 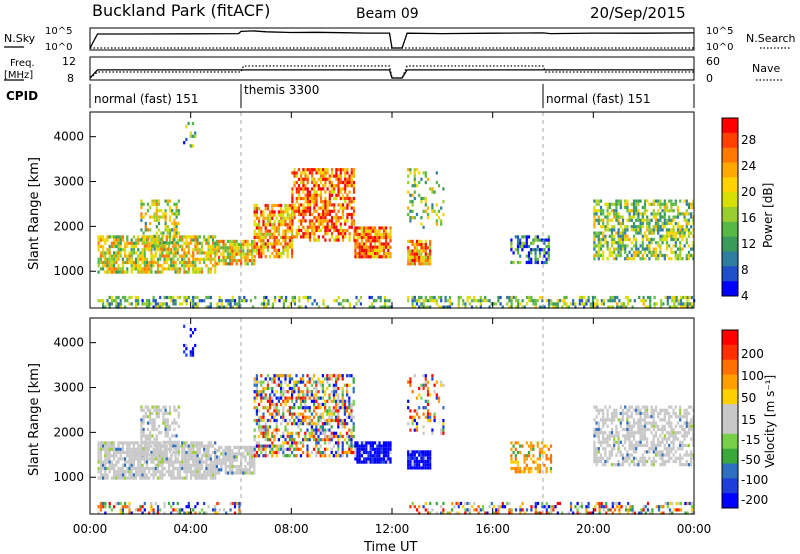 I want to click on nave-tick-bottom: 0, so click(x=709, y=78).